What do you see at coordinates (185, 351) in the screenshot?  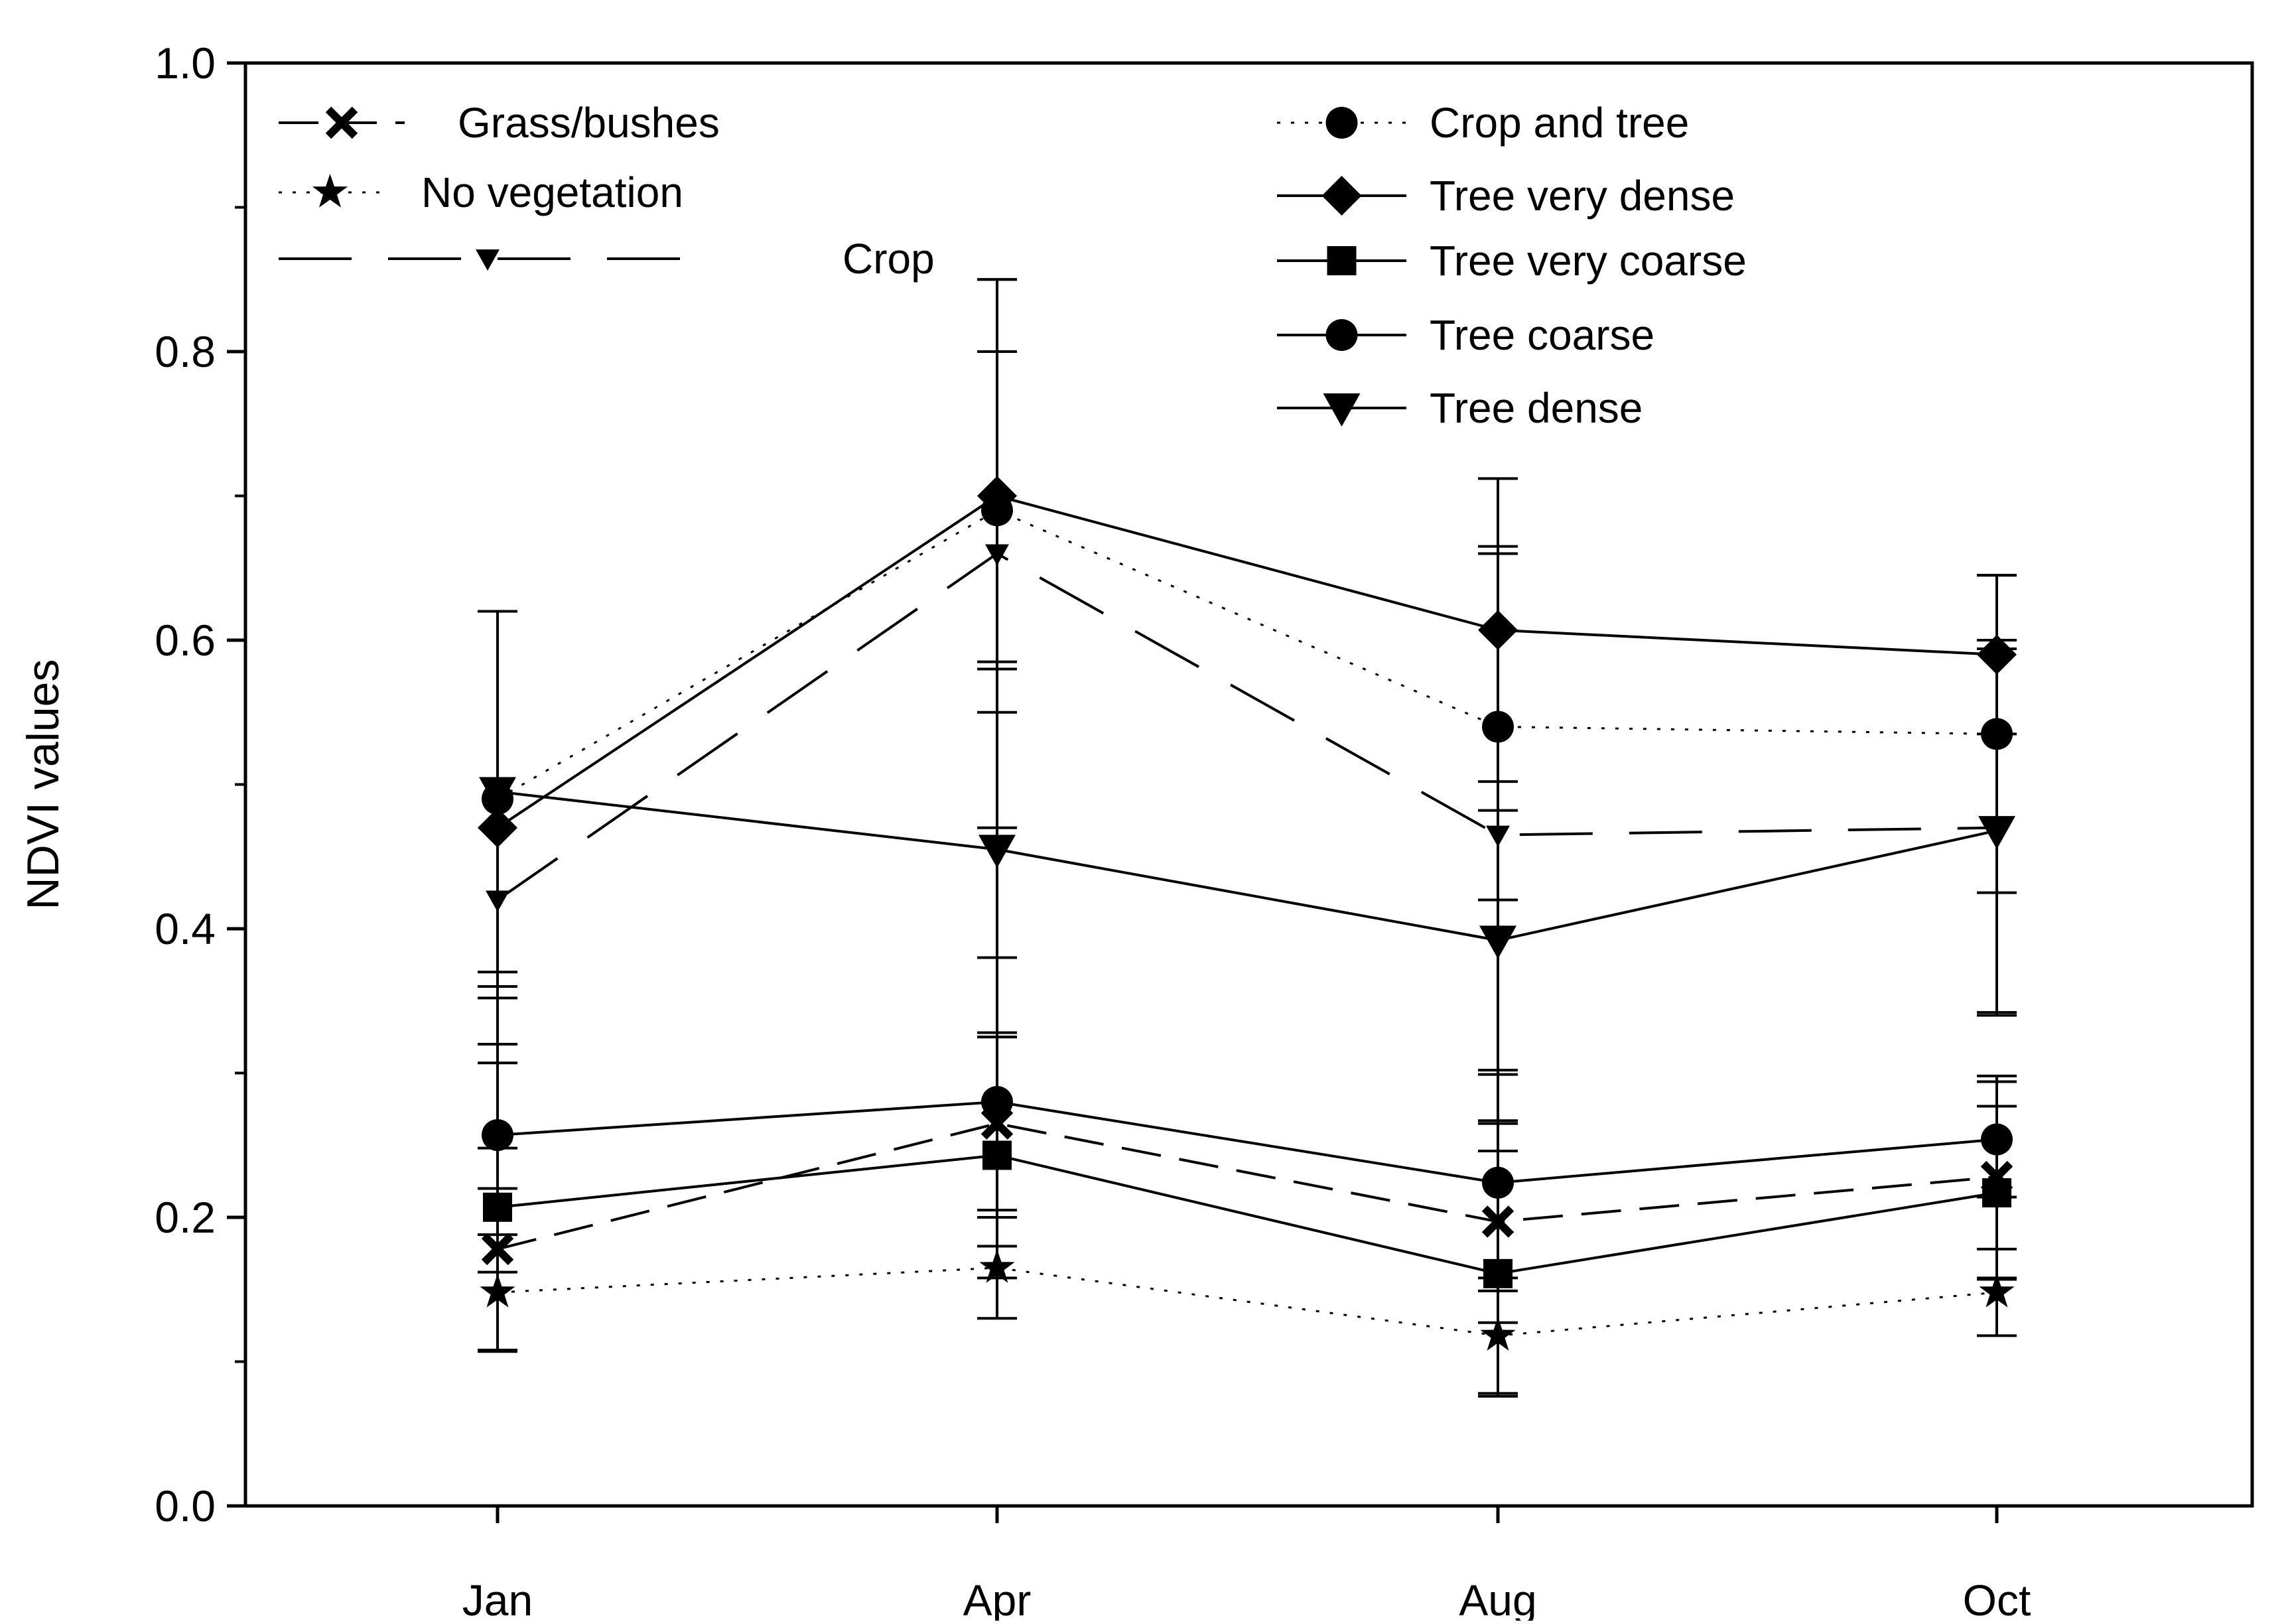 I see `y-tick-label: 0.8` at bounding box center [185, 351].